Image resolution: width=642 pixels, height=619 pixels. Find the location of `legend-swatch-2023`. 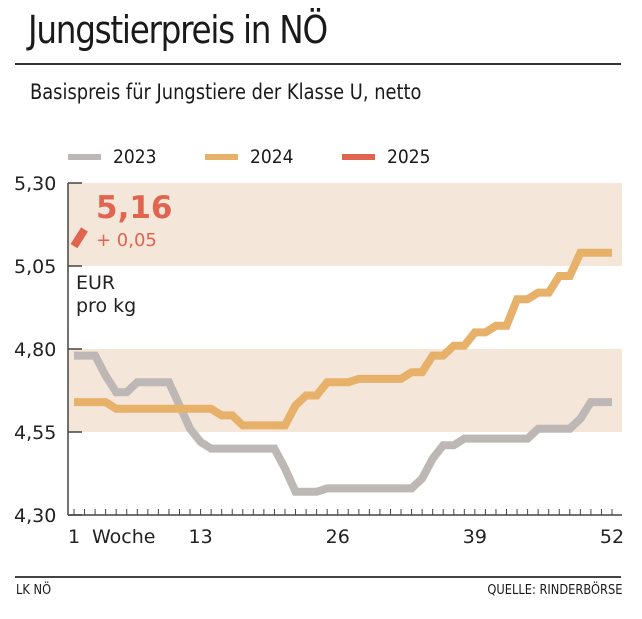

legend-swatch-2023 is located at coordinates (84, 157).